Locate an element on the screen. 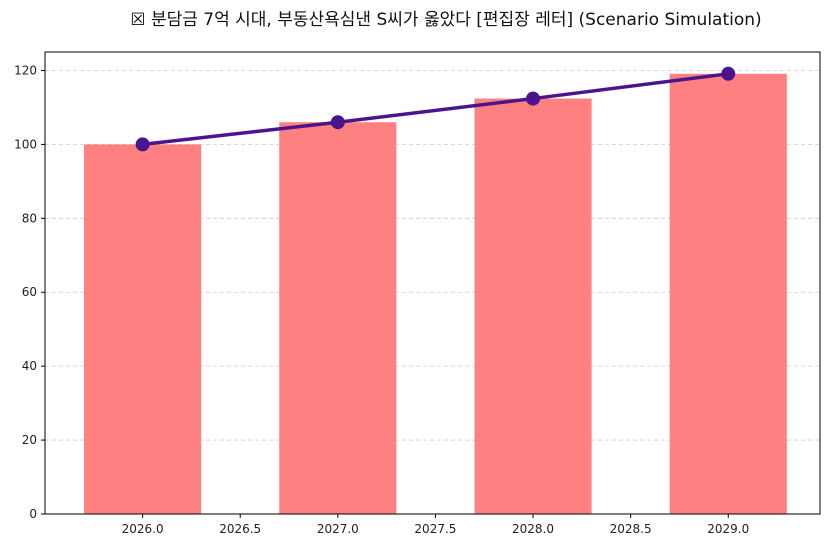  line-series is located at coordinates (435, 109).